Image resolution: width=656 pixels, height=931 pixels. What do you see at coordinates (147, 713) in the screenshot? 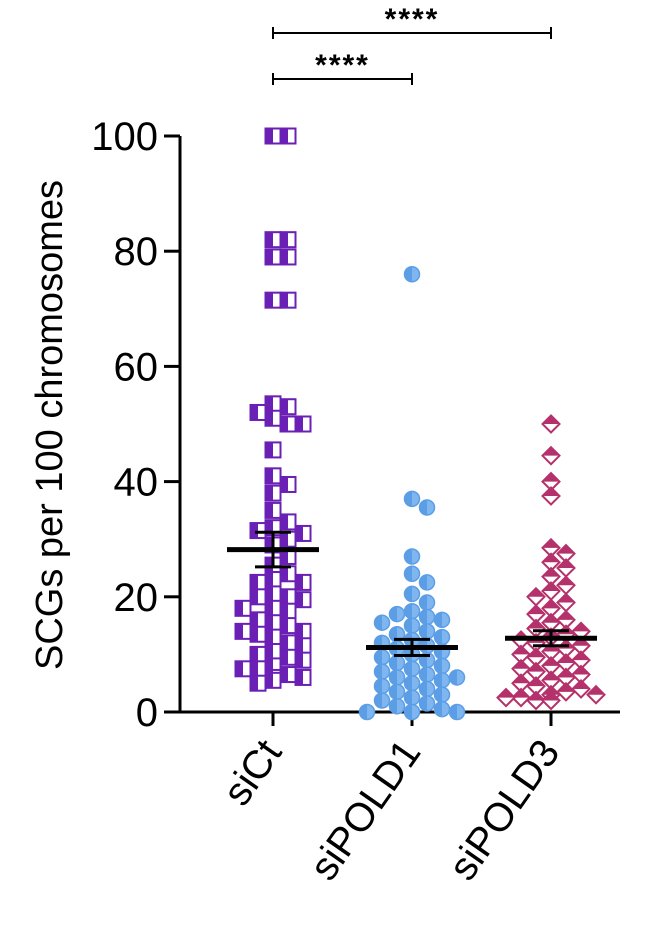
I see `y-tick-label: 0` at bounding box center [147, 713].